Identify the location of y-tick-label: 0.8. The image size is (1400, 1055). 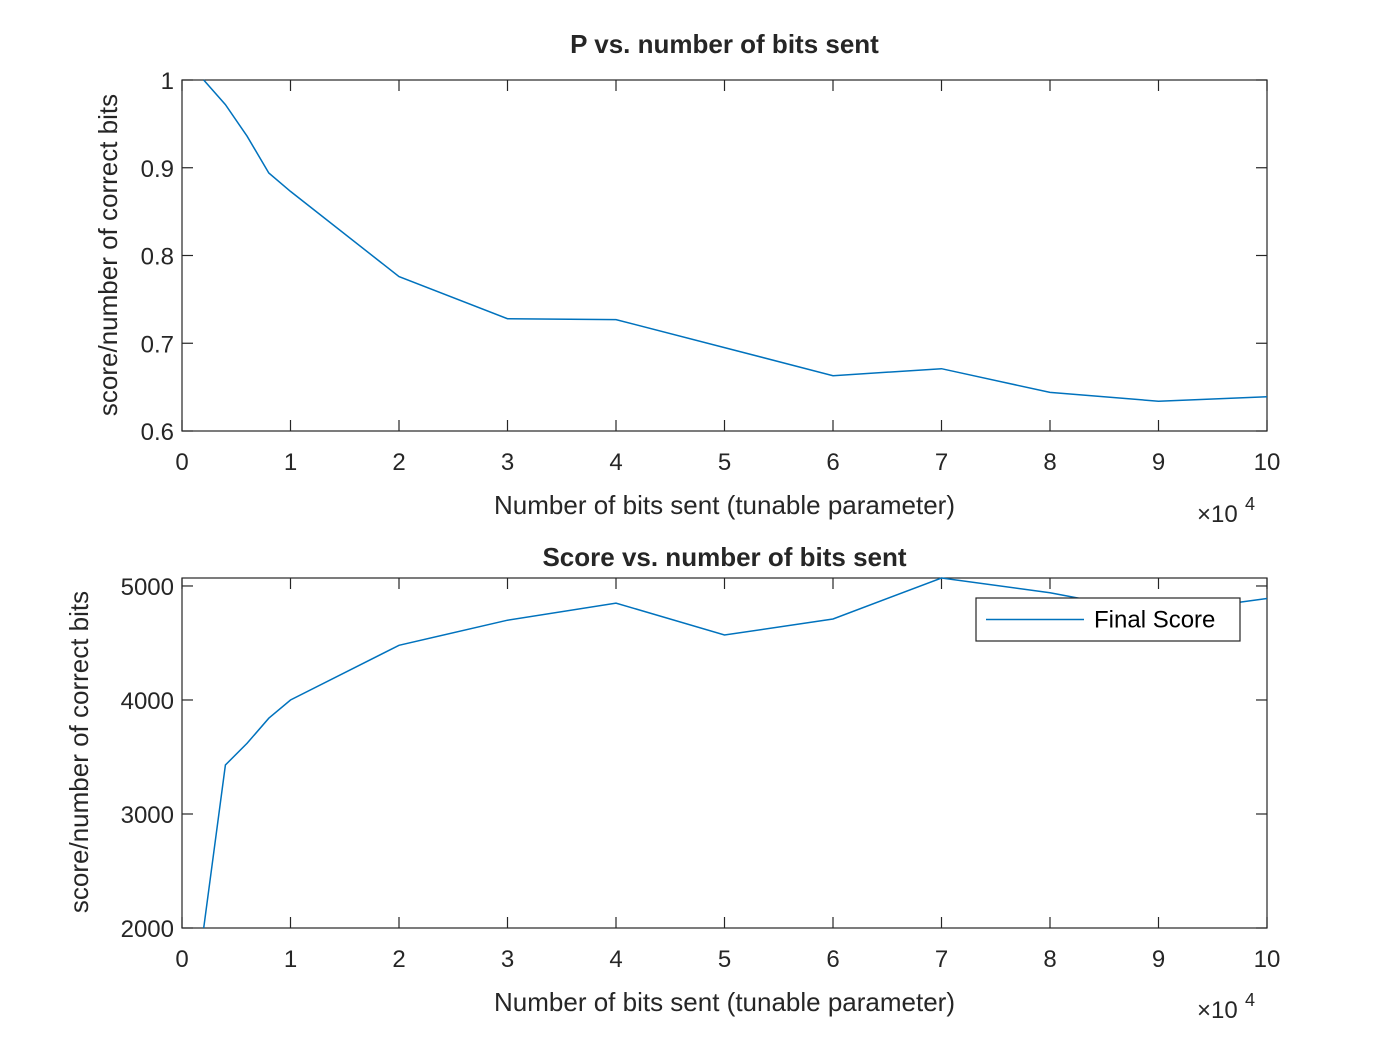
(157, 257).